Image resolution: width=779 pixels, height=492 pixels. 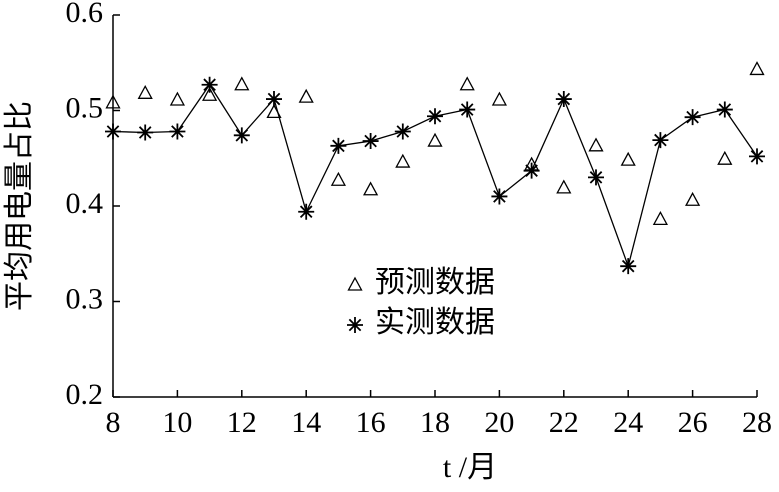 I want to click on x-tick-label: 26, so click(x=693, y=422).